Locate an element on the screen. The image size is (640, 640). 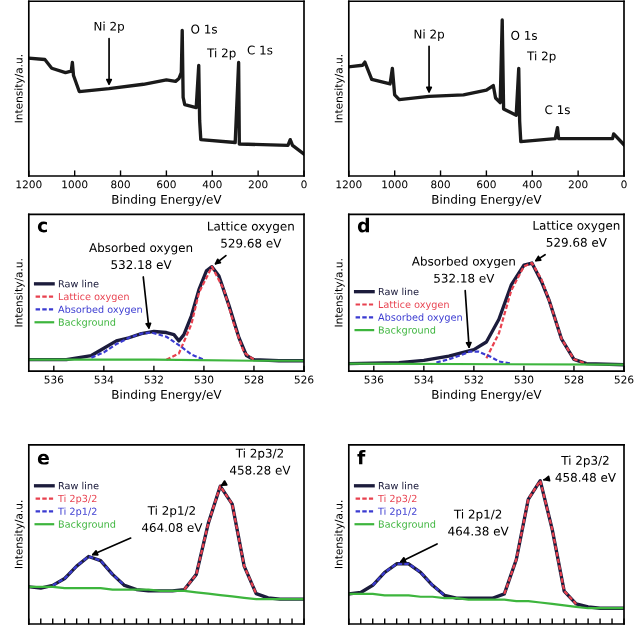
text: c is located at coordinates (42, 227).